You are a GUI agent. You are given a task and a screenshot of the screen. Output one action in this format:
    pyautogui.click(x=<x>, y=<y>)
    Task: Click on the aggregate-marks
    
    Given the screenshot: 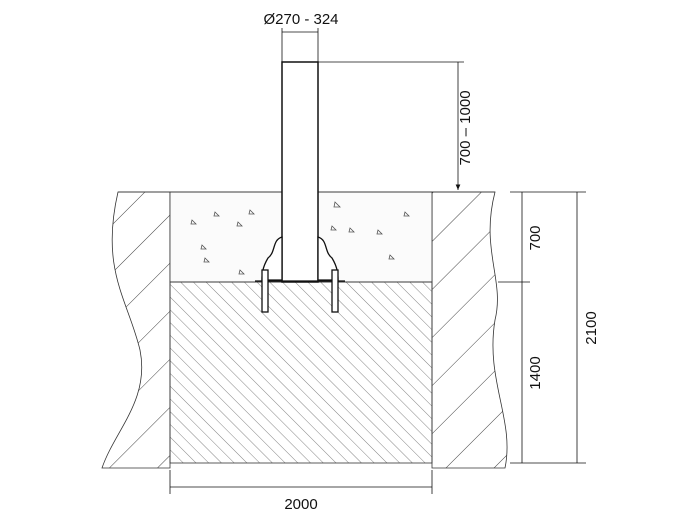 What is the action you would take?
    pyautogui.click(x=300, y=238)
    